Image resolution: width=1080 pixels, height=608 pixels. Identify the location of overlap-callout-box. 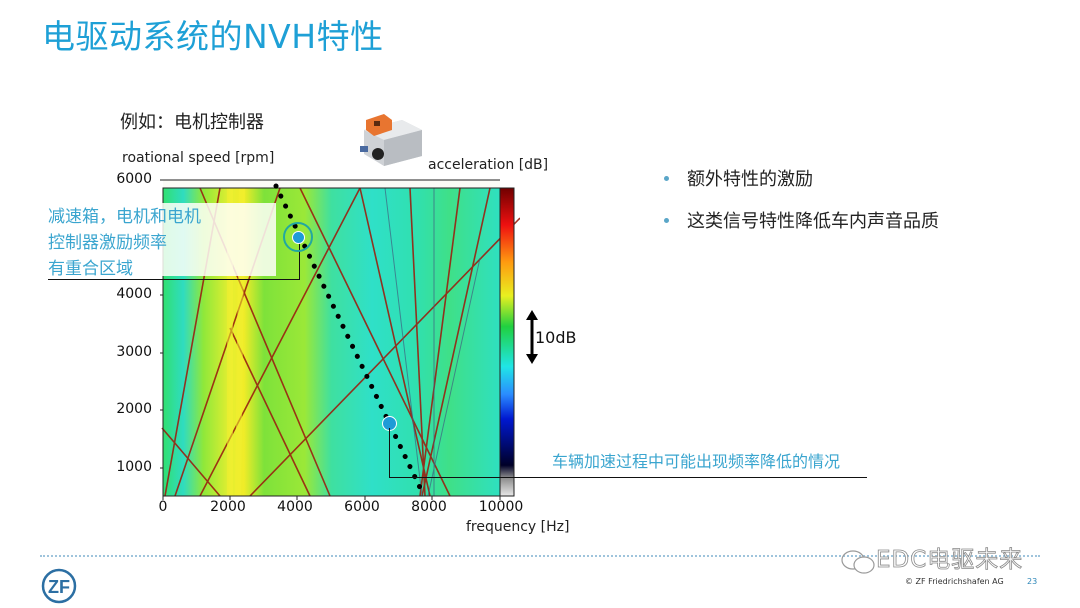
(219, 239).